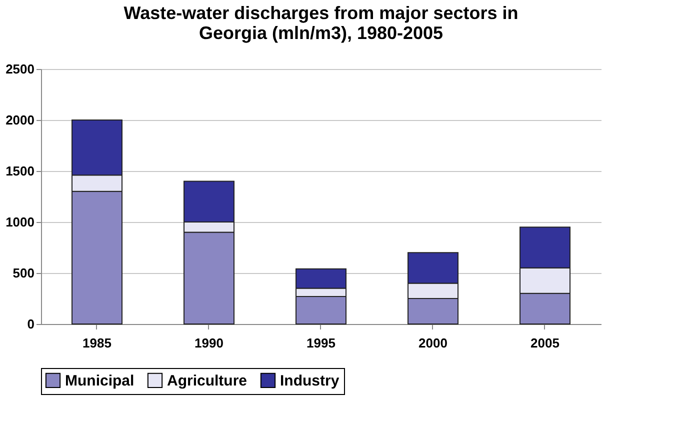 Image resolution: width=674 pixels, height=426 pixels. Describe the element at coordinates (545, 343) in the screenshot. I see `x-tick-label: 2005` at that location.